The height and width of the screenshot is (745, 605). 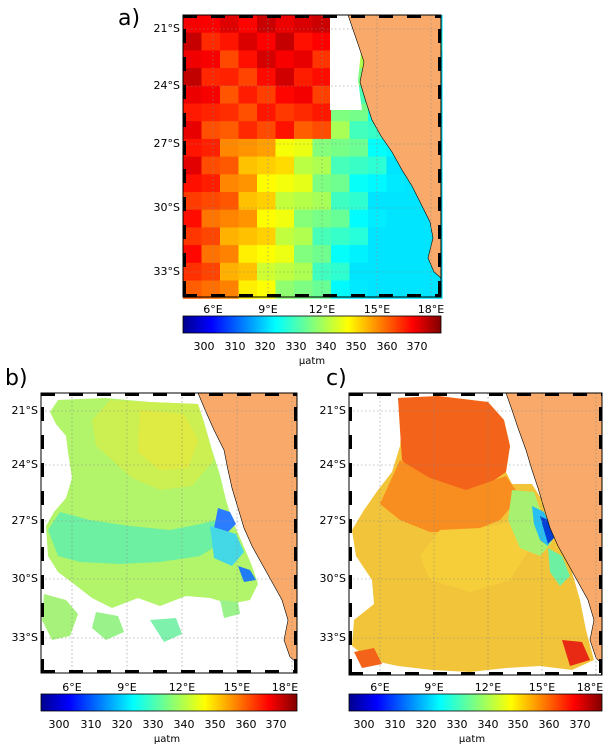 What do you see at coordinates (379, 687) in the screenshot?
I see `panel-c-lon-tick: 6°E` at bounding box center [379, 687].